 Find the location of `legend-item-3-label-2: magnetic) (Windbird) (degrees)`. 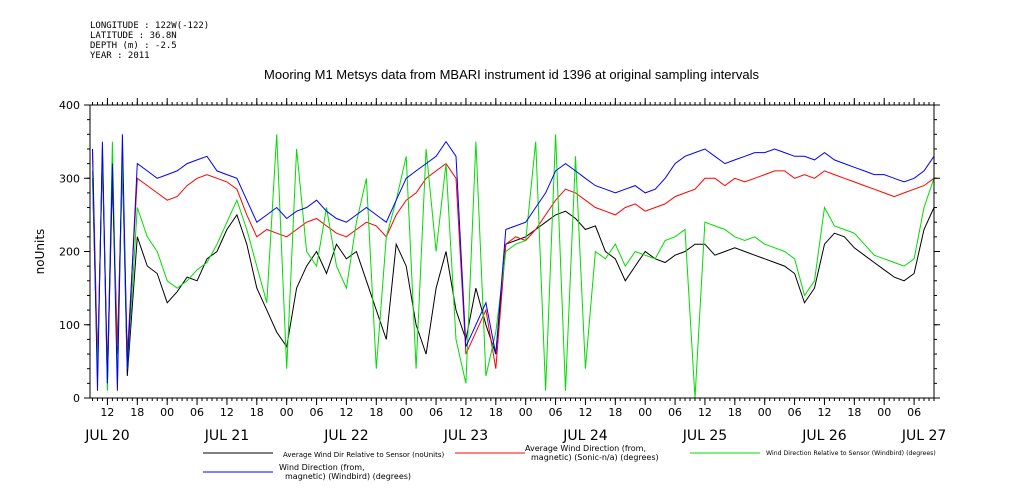

legend-item-3-label-2: magnetic) (Windbird) (degrees) is located at coordinates (348, 476).